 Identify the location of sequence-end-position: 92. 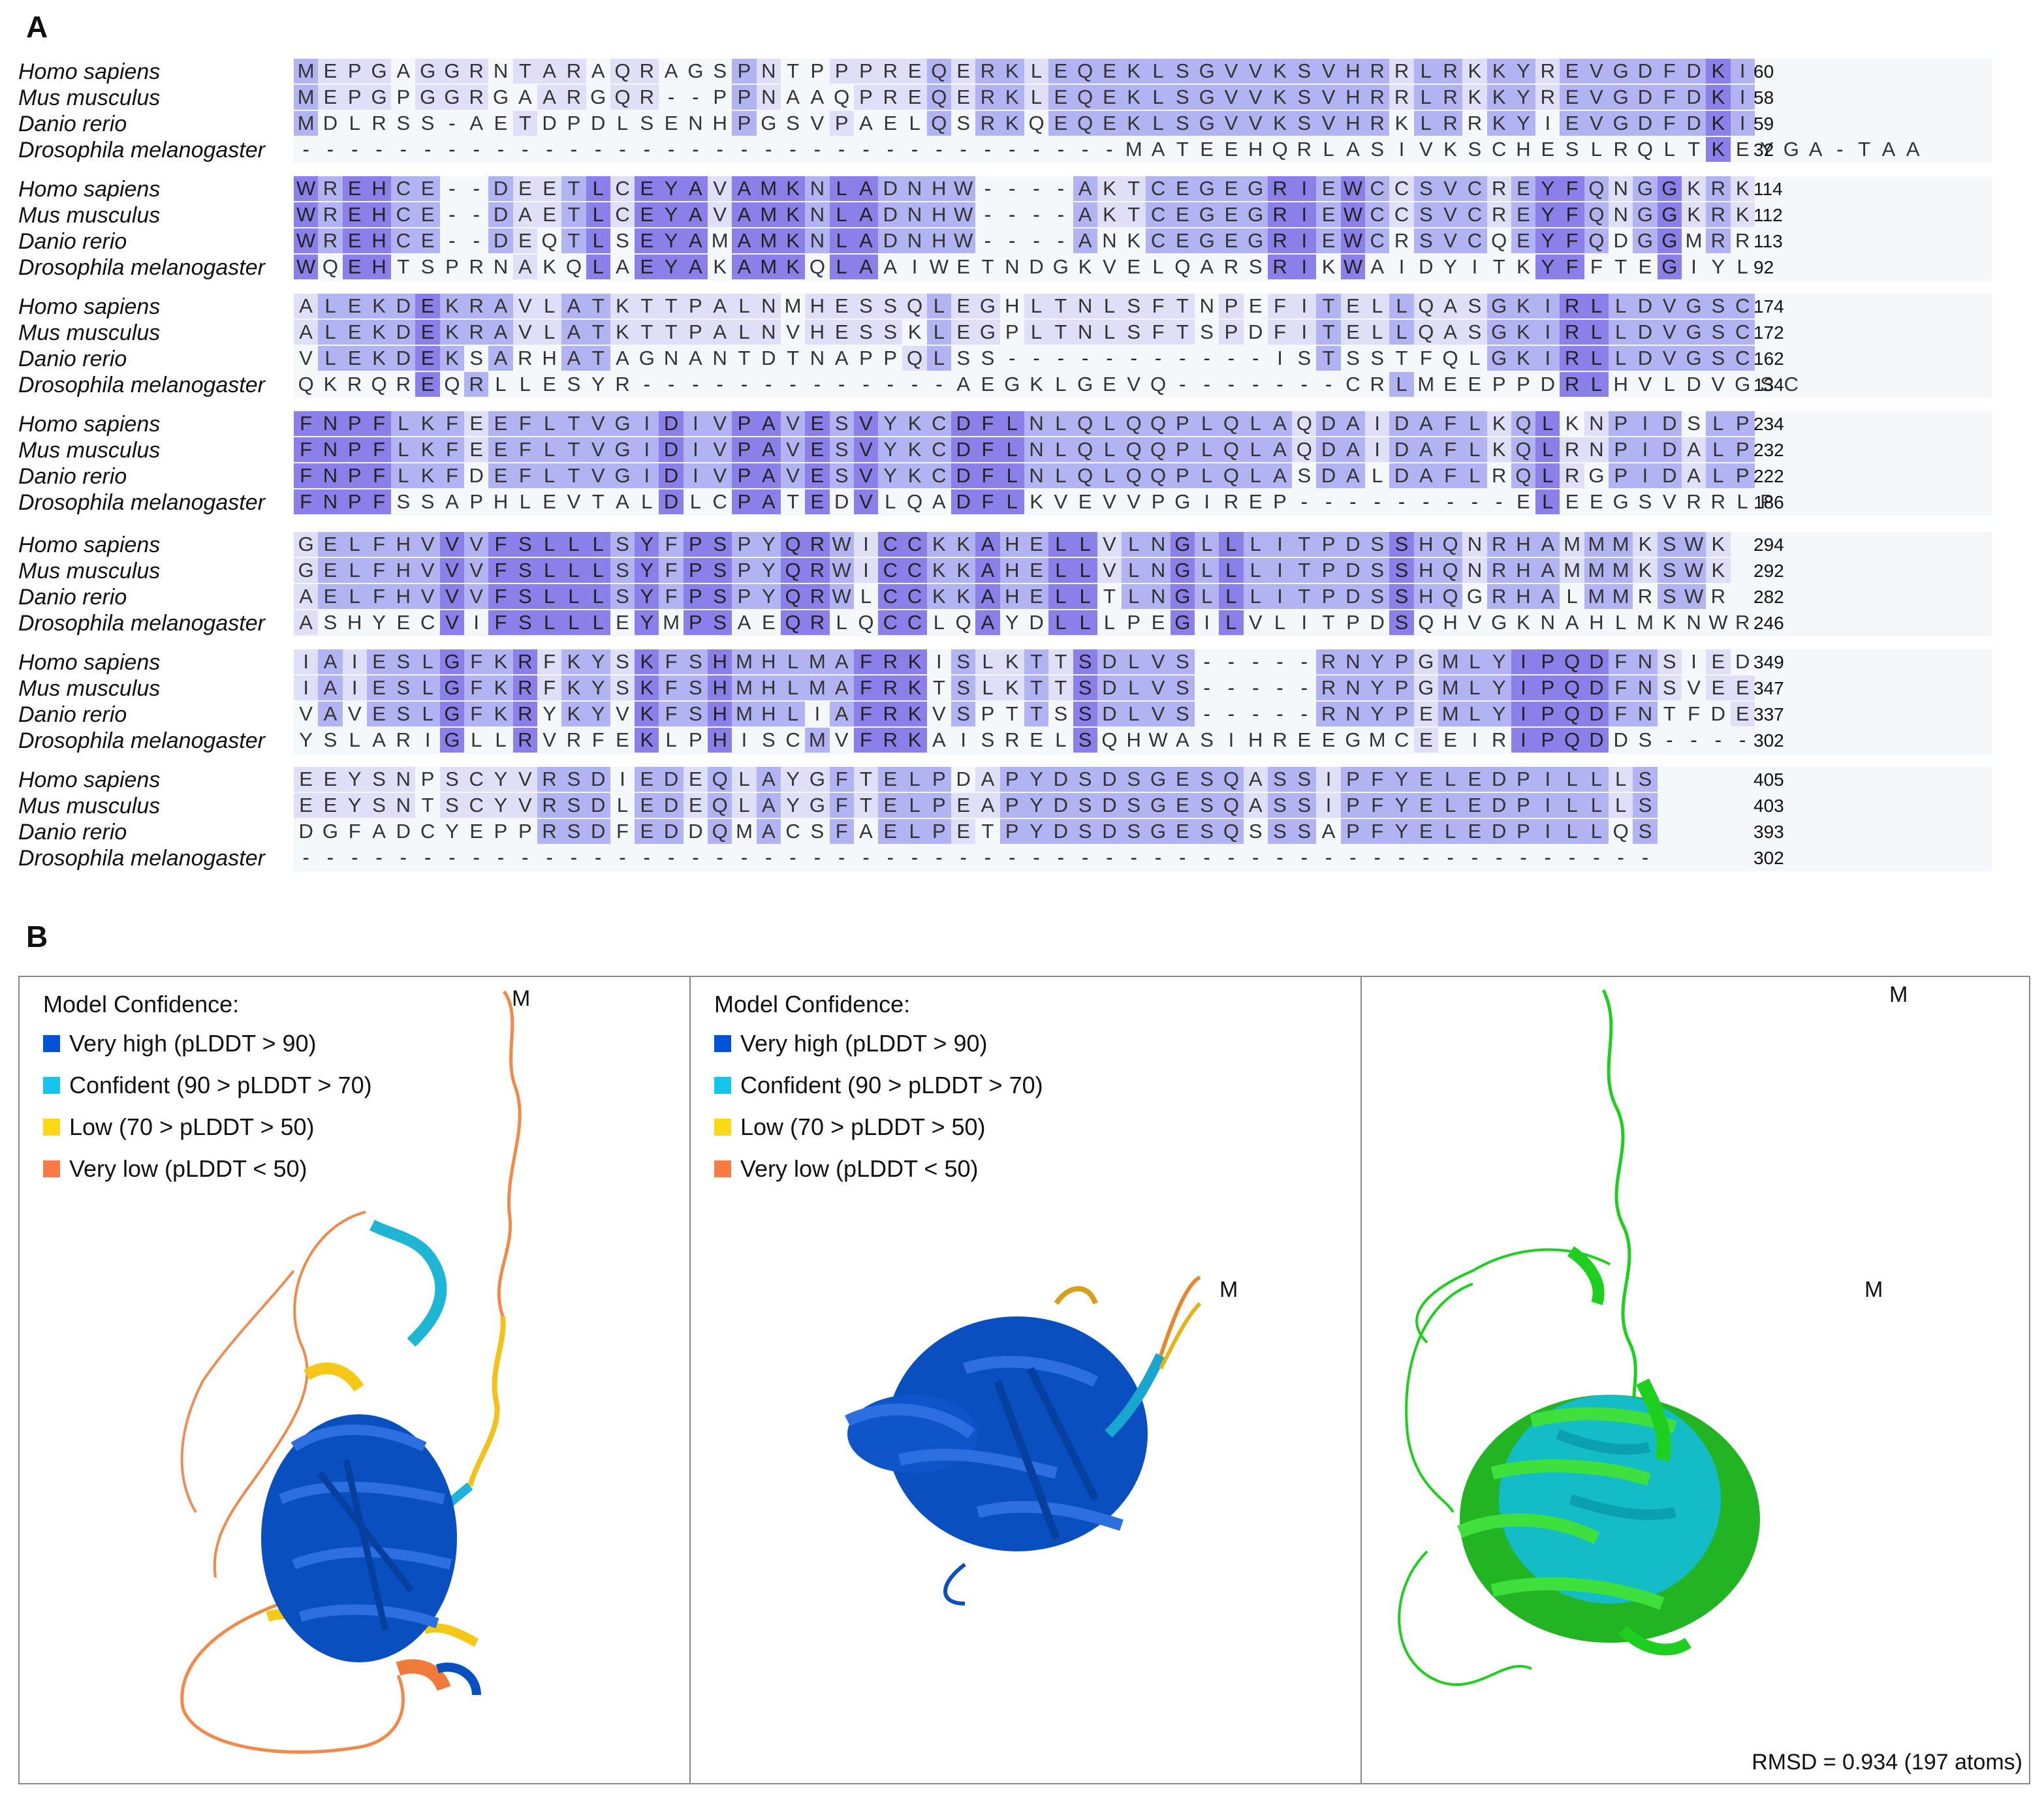
(1763, 267).